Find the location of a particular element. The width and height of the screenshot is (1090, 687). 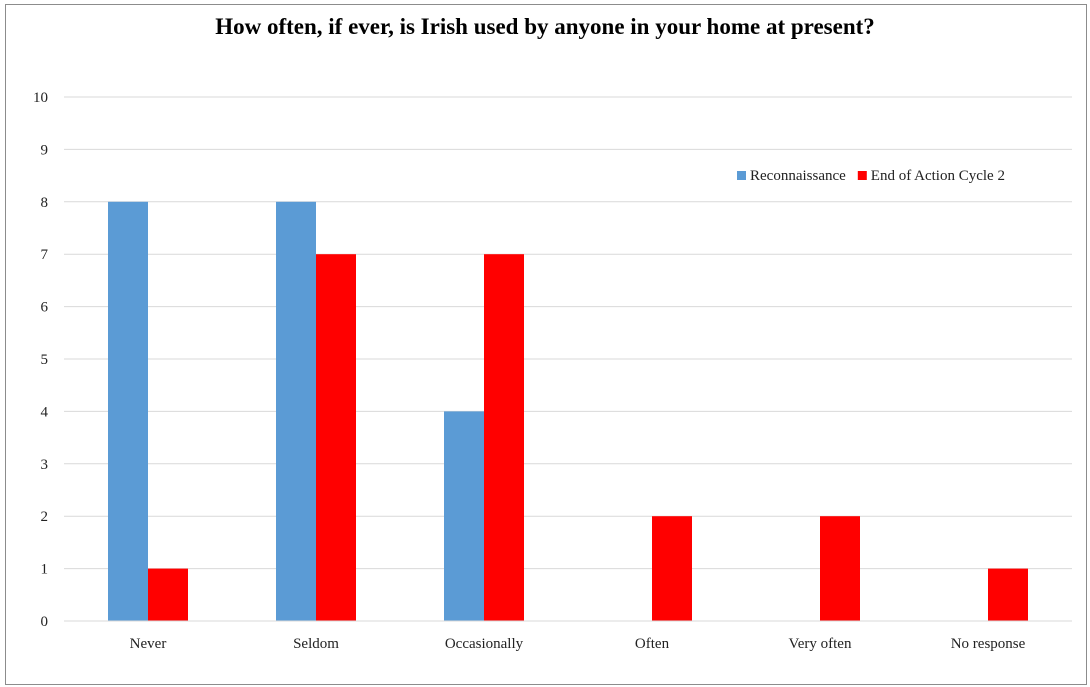

x-tick-label: Never is located at coordinates (148, 644).